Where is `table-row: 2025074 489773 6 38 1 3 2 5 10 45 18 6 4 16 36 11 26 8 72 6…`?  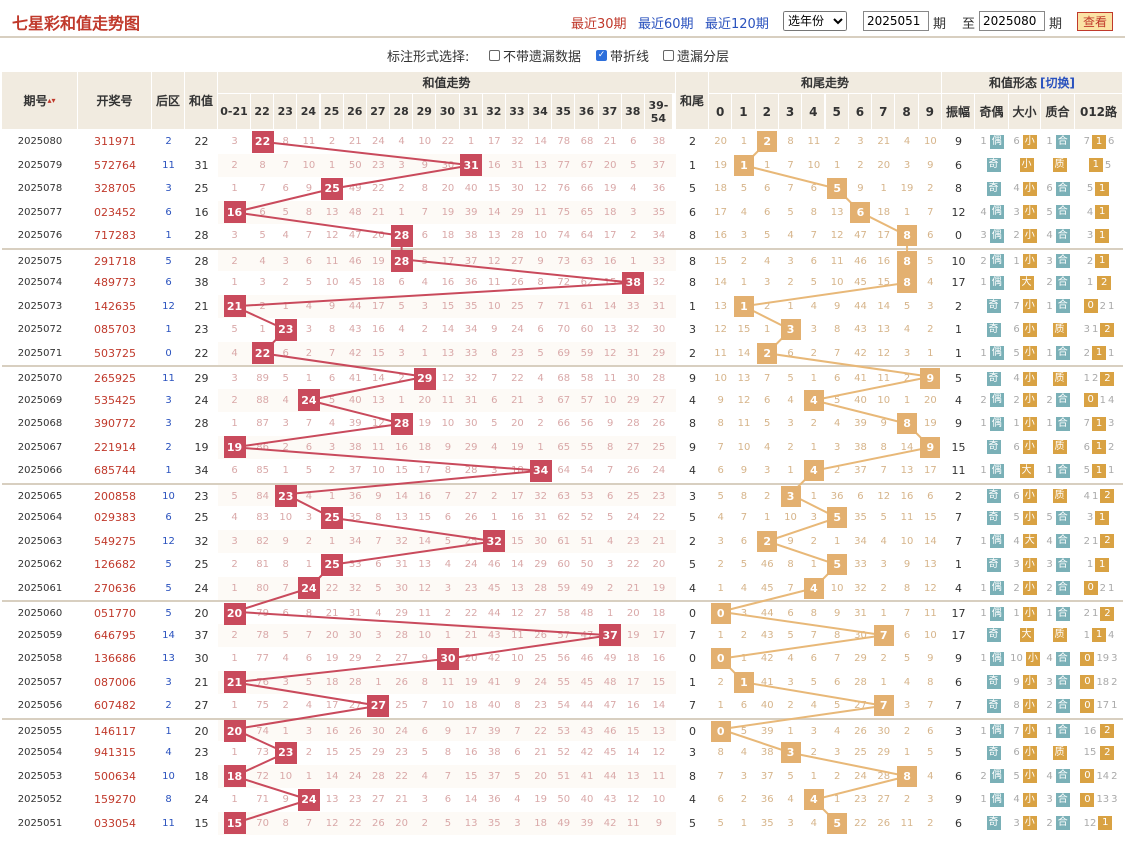
table-row: 2025074 489773 6 38 1 3 2 5 10 45 18 6 4 16 36 11 26 8 72 6… is located at coordinates (562, 283).